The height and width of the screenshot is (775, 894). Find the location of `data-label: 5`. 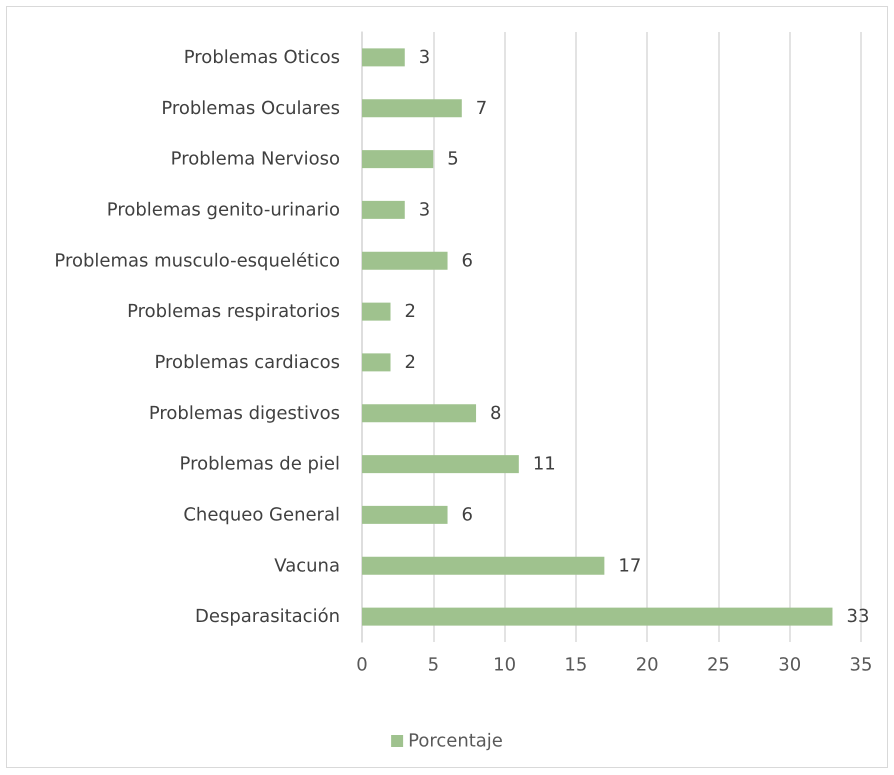

data-label: 5 is located at coordinates (453, 159).